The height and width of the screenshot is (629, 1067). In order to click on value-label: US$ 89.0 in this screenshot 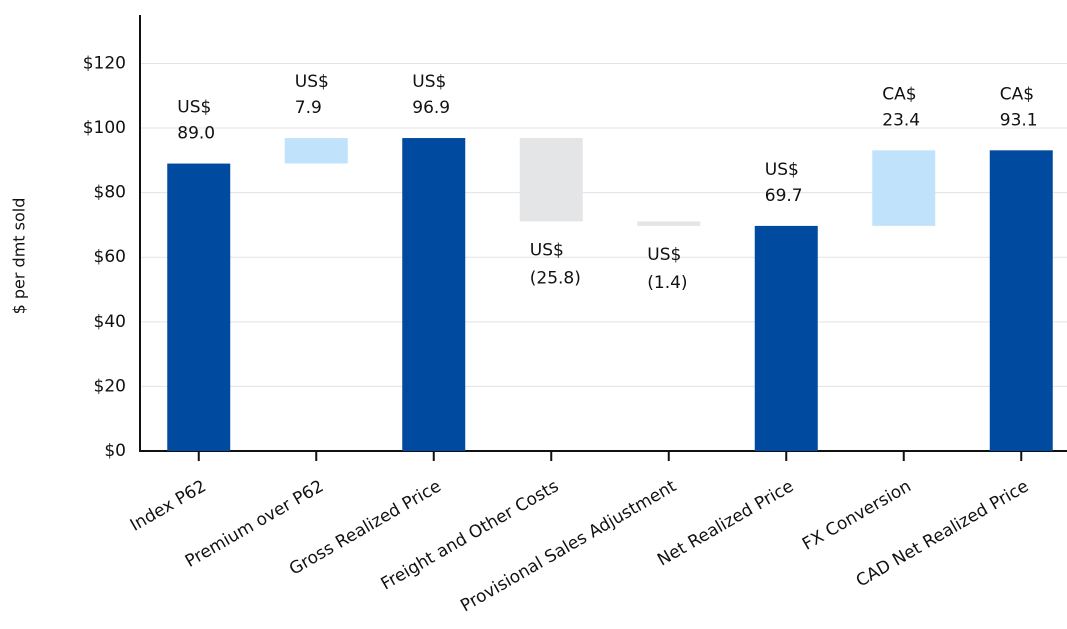, I will do `click(196, 121)`.